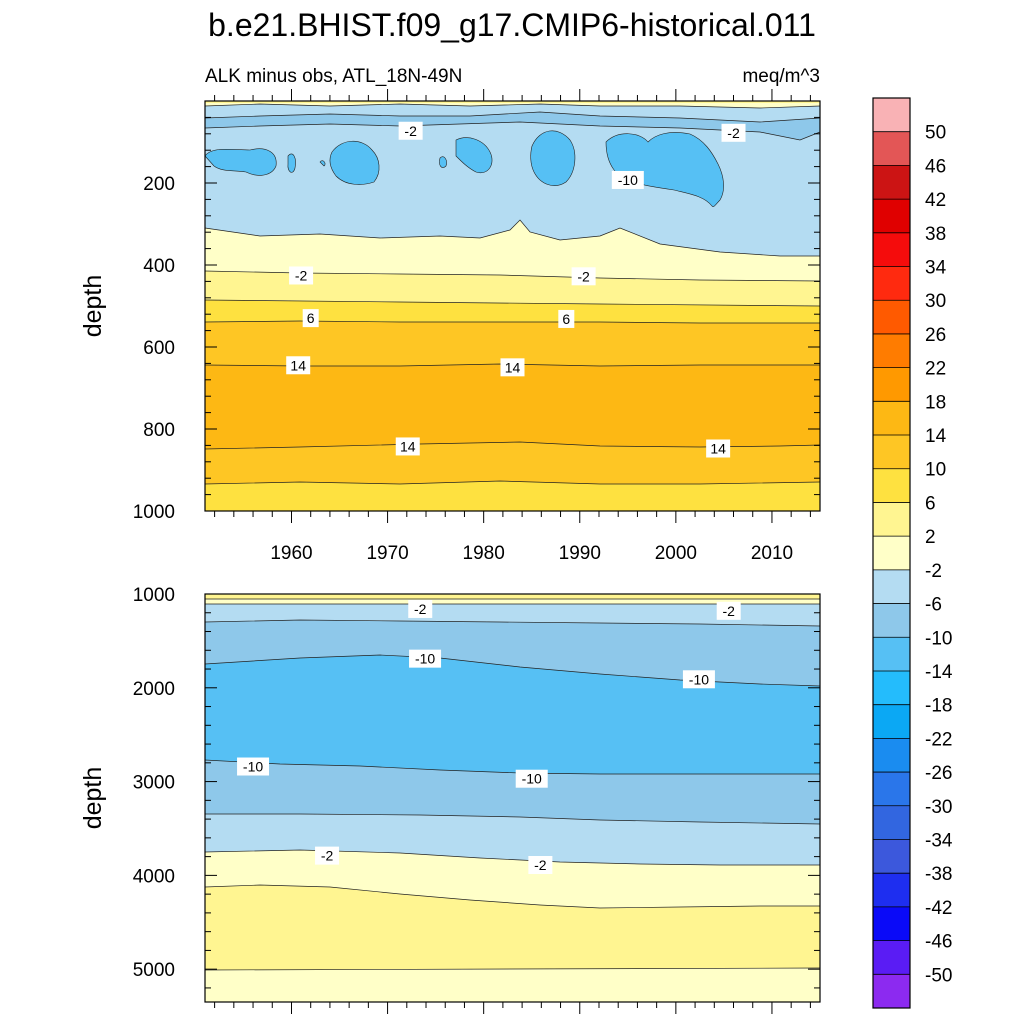 This screenshot has width=1024, height=1024. I want to click on upper-x-tick-label: 1970, so click(387, 553).